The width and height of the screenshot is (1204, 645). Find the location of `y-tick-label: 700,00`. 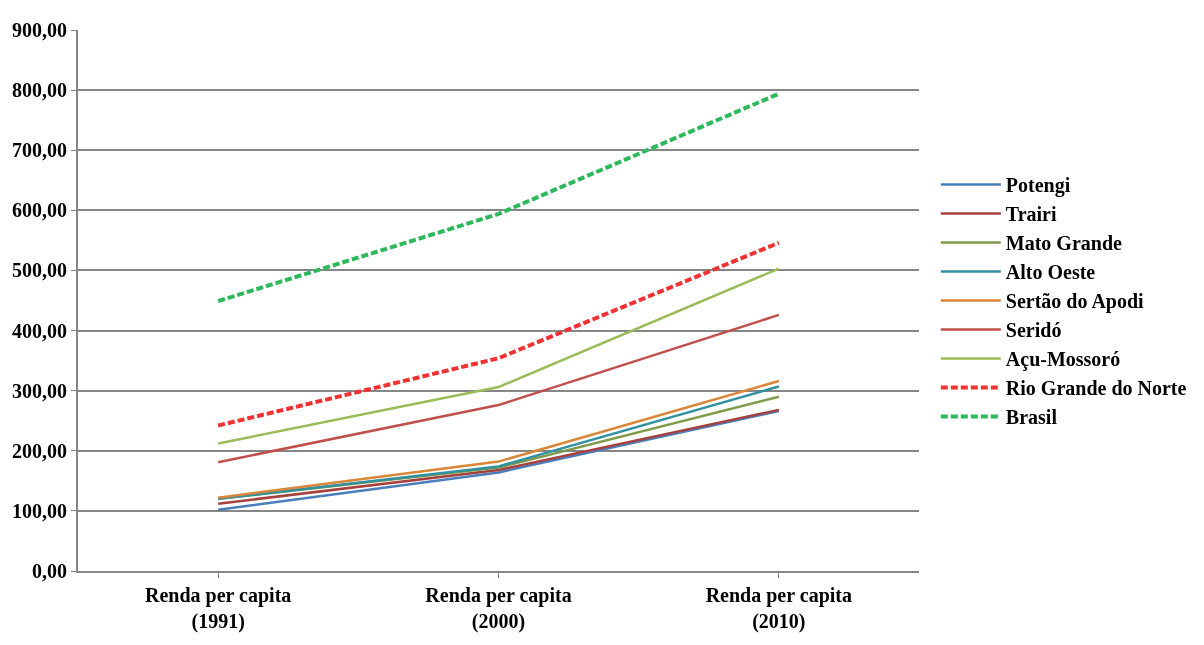

y-tick-label: 700,00 is located at coordinates (39, 150).